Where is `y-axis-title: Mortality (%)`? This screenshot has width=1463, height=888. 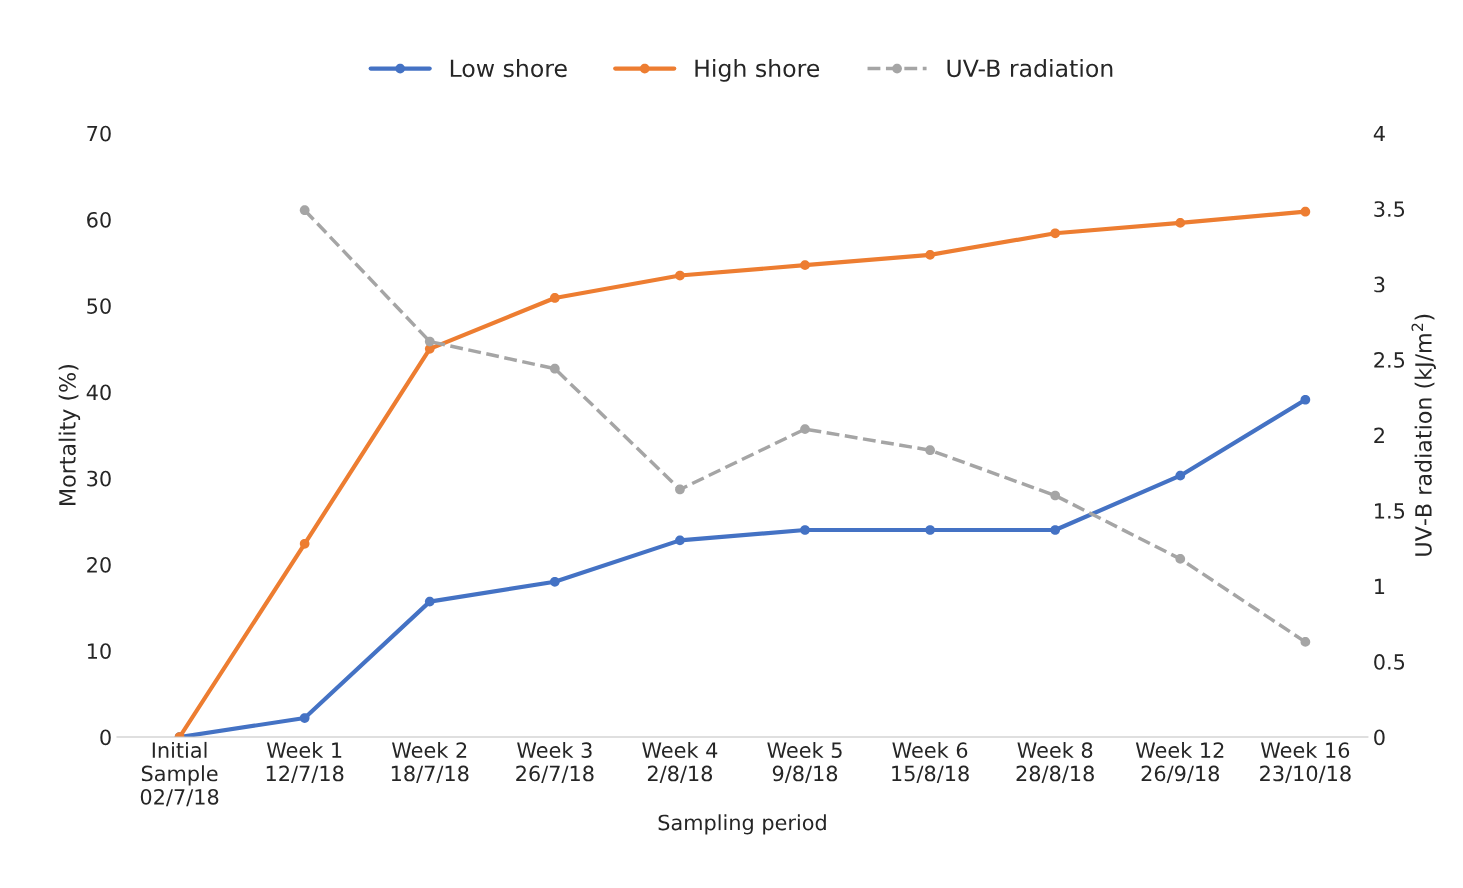 y-axis-title: Mortality (%) is located at coordinates (69, 435).